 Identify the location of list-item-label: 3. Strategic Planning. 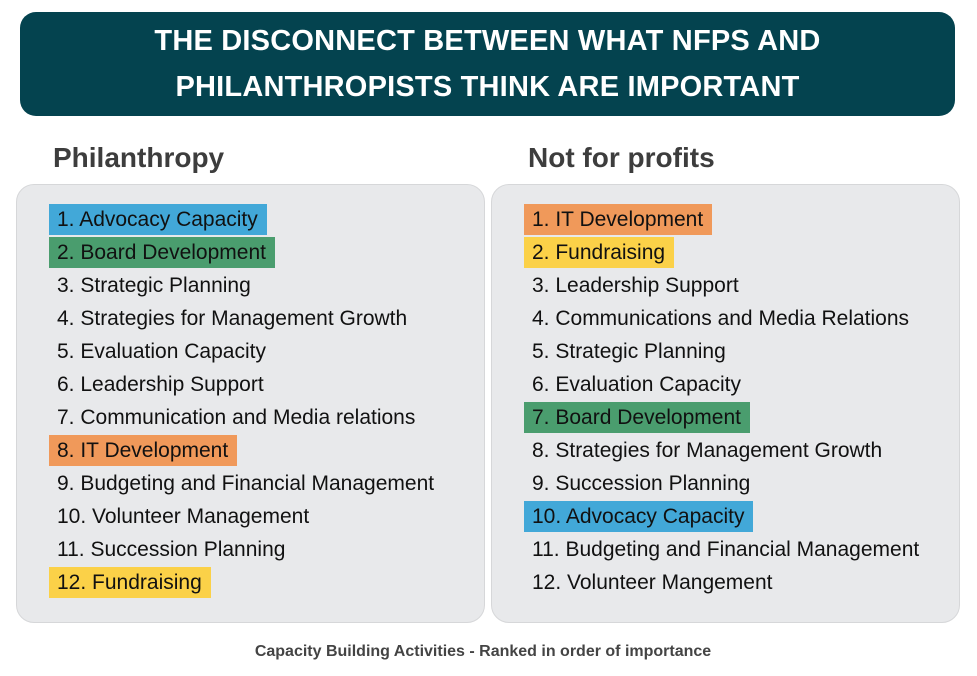
(154, 285).